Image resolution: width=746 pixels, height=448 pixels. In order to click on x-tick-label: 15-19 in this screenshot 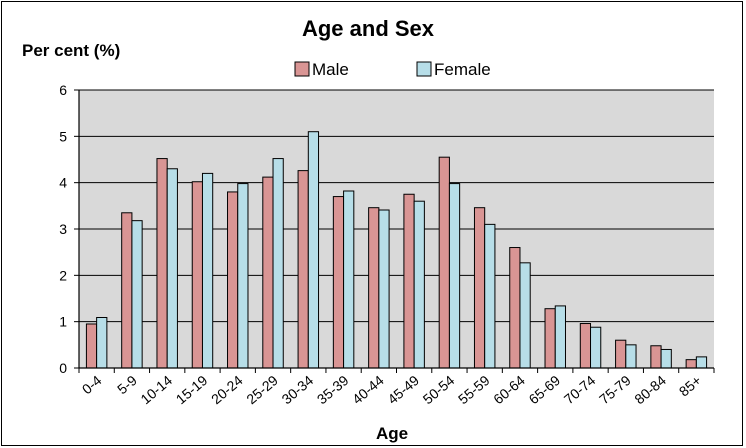, I will do `click(192, 389)`.